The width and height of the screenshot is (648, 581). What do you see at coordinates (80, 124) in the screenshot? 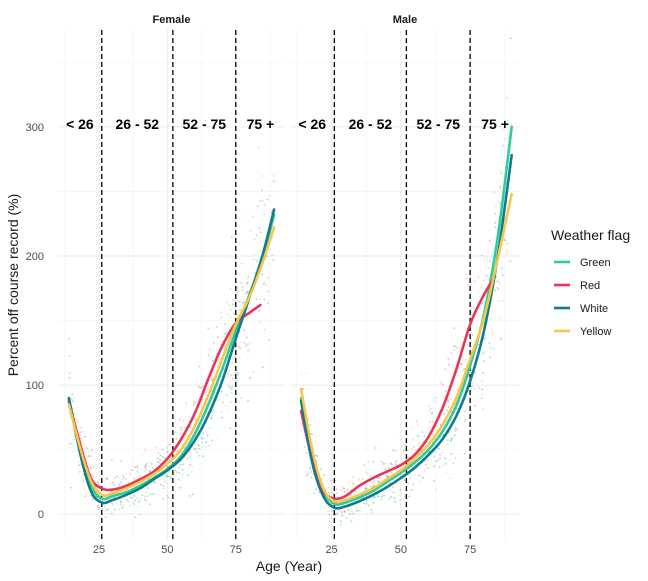
I see `female-region-label-0: < 26` at bounding box center [80, 124].